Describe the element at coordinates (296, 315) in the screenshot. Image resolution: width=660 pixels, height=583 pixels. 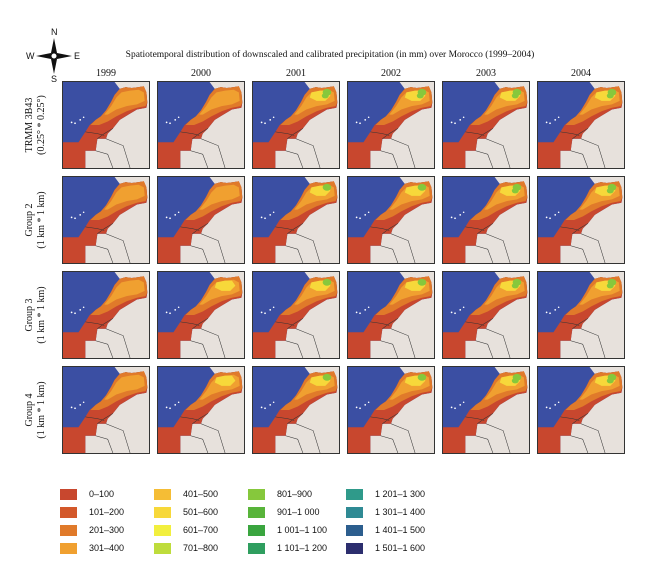
I see `map-panel-r3-2001` at that location.